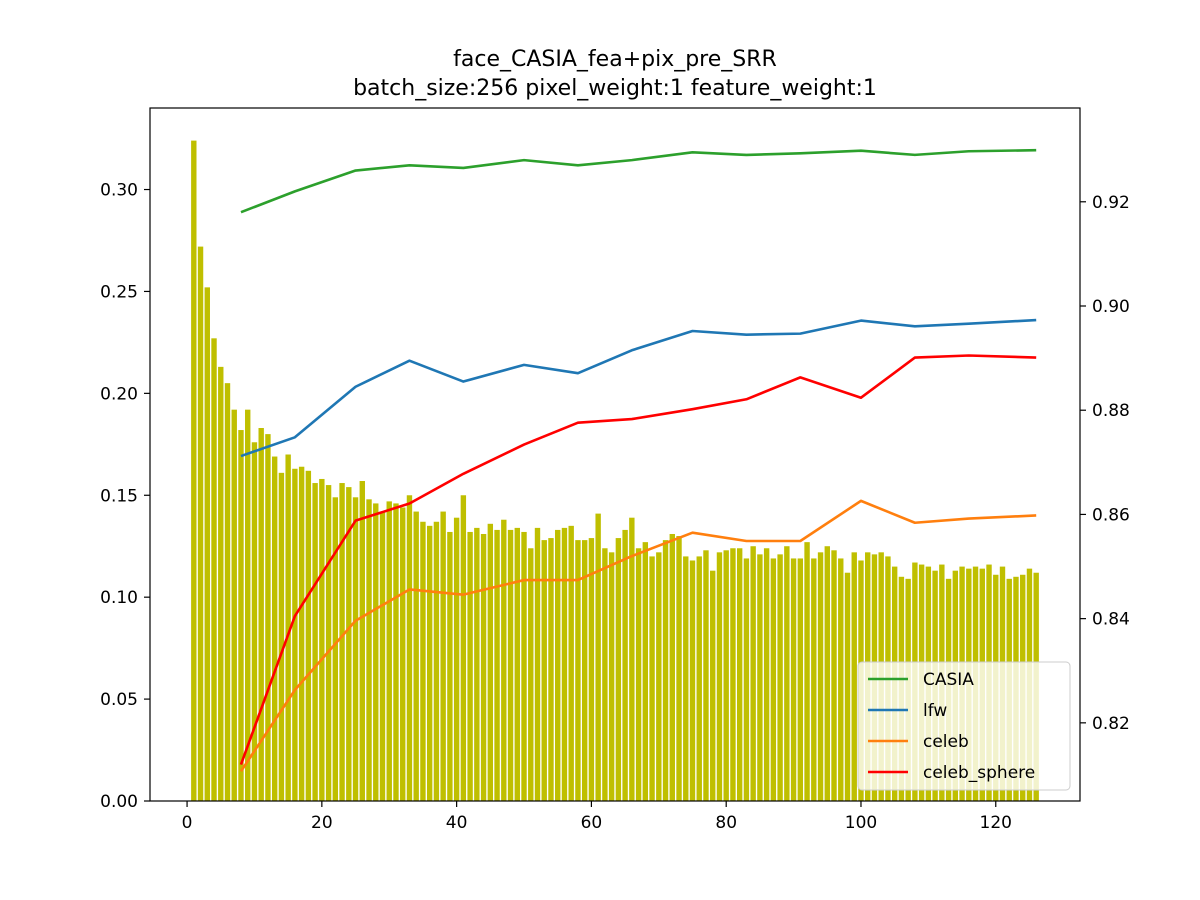 This screenshot has height=900, width=1200. I want to click on legend-label: lfw, so click(935, 711).